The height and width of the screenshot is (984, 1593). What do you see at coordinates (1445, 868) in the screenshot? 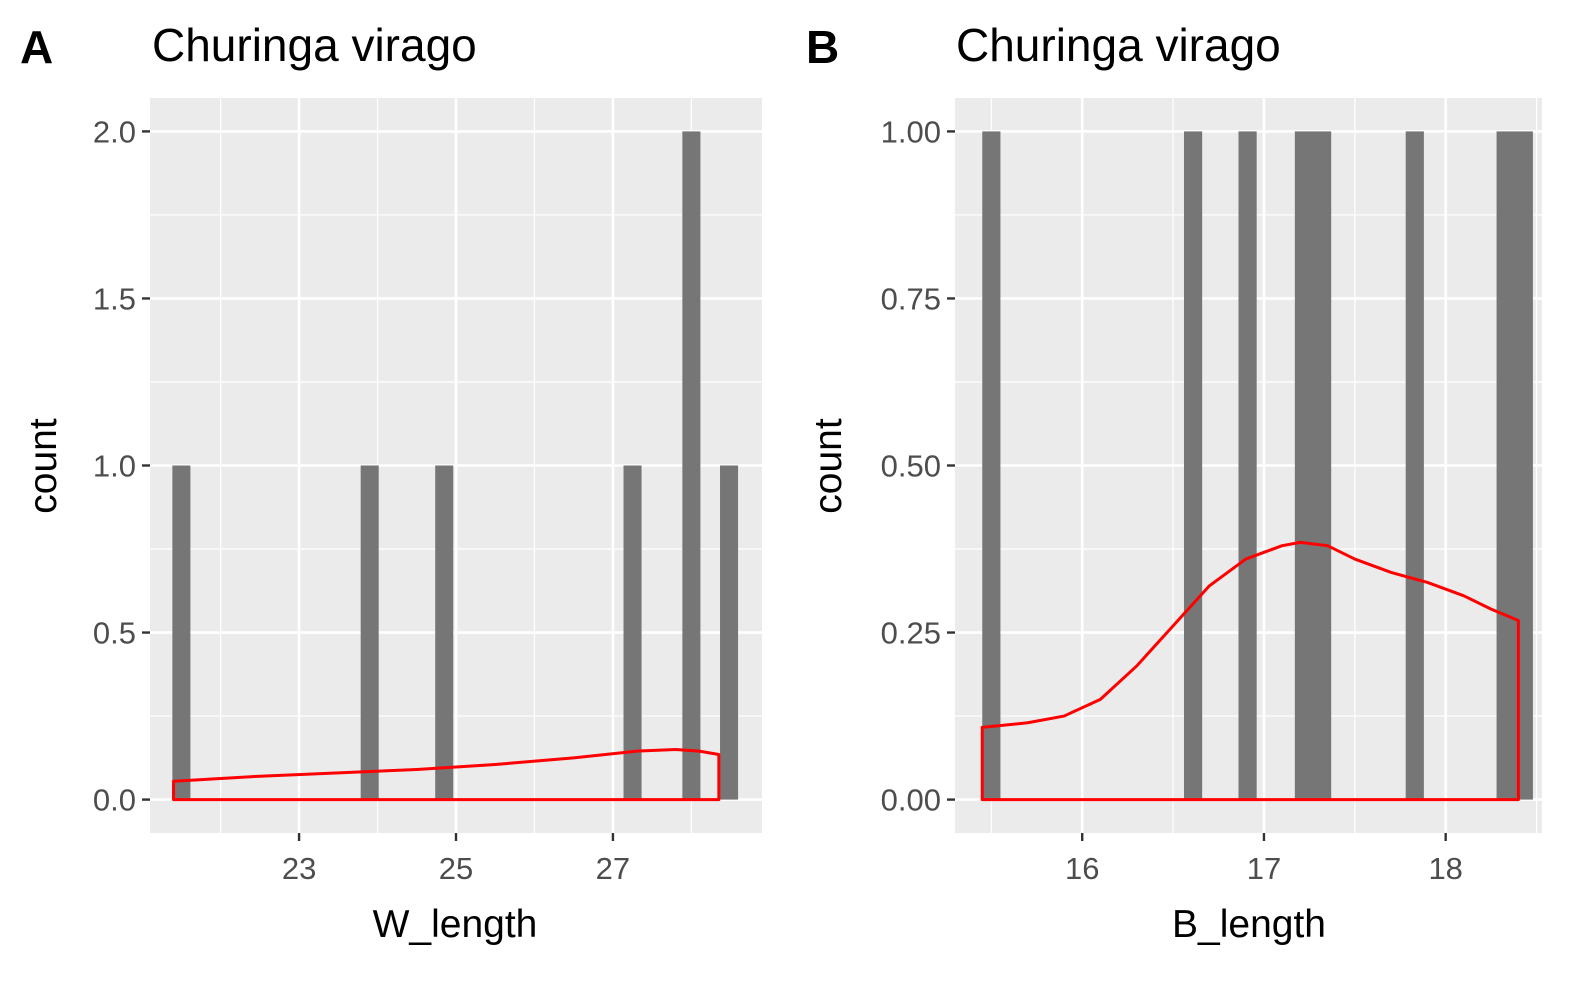
I see `x-tick-label: 18` at bounding box center [1445, 868].